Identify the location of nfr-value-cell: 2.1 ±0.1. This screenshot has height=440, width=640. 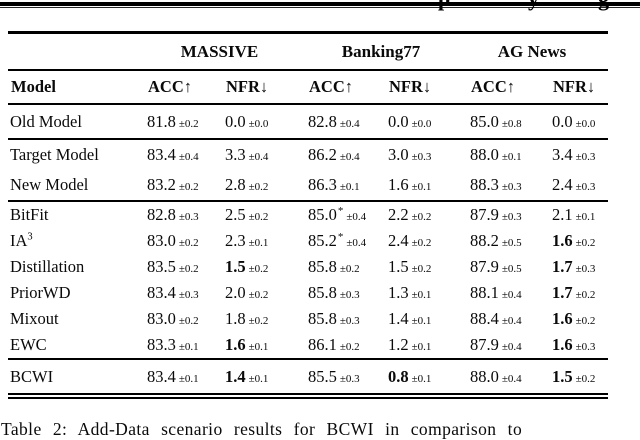
(579, 215).